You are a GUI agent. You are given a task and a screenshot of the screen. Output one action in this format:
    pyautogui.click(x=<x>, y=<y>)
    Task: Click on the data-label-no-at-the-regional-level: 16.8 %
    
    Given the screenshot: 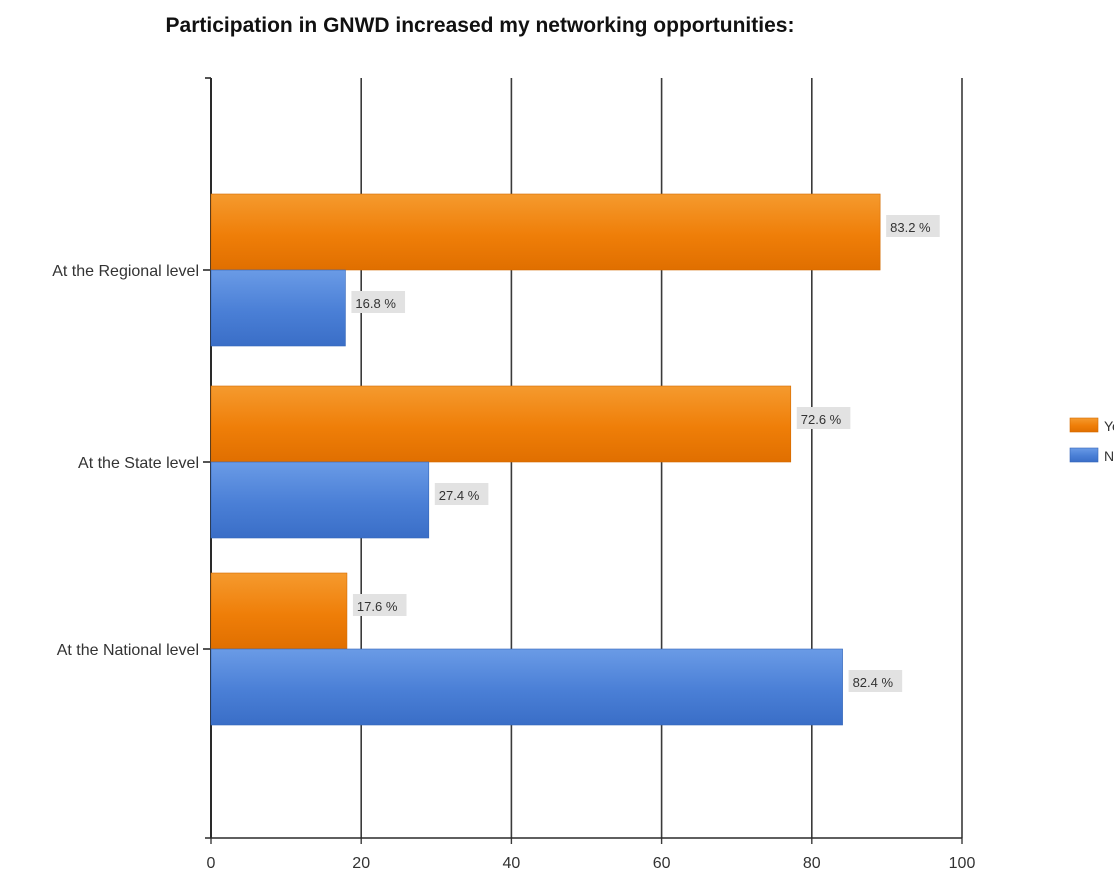 What is the action you would take?
    pyautogui.click(x=378, y=302)
    